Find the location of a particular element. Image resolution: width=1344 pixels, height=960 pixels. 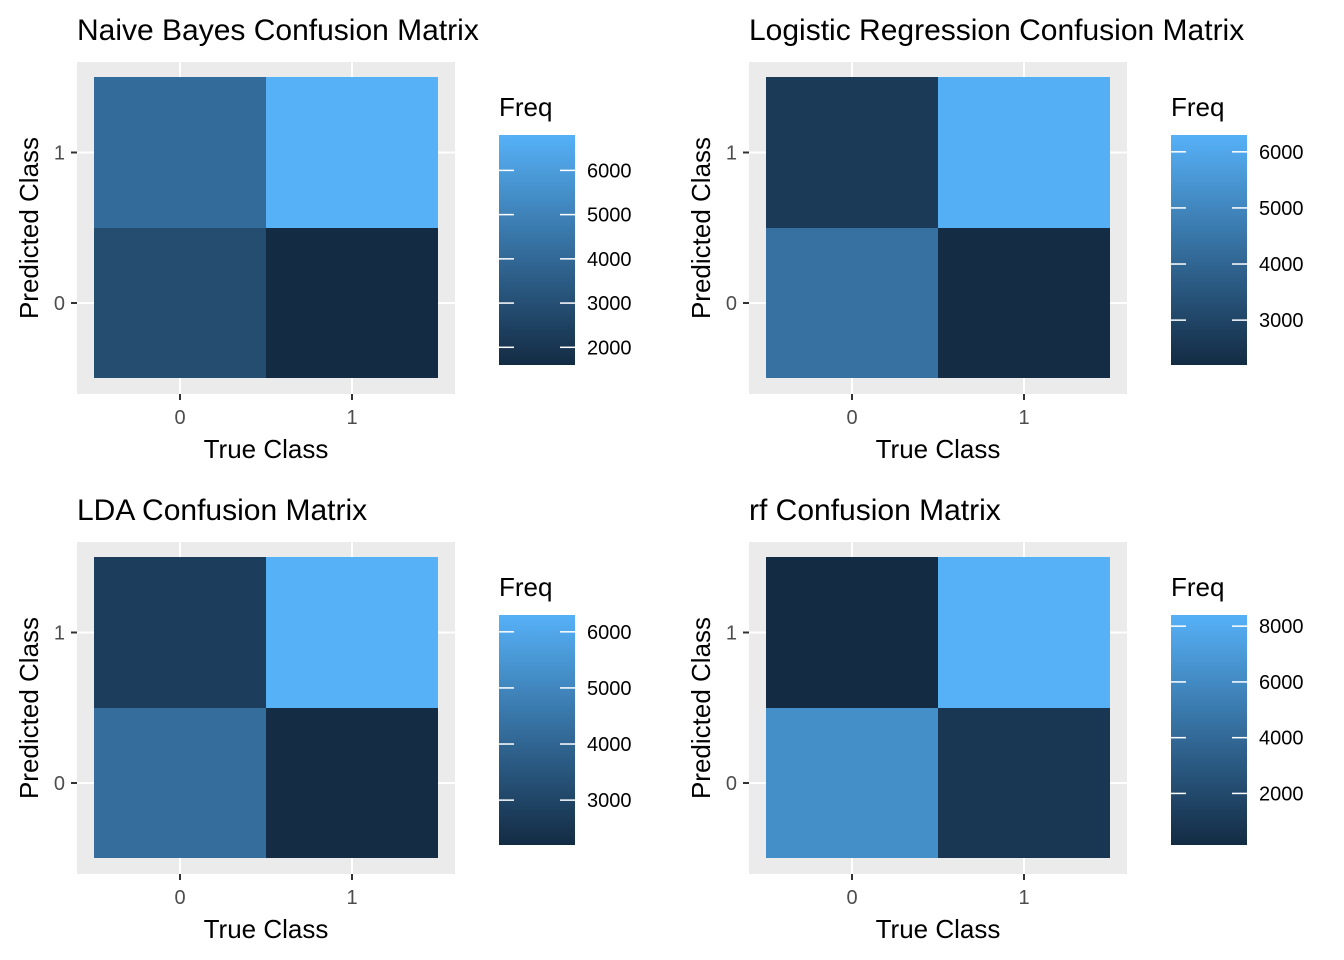

panel-title: Naive Bayes Confusion Matrix is located at coordinates (278, 30).